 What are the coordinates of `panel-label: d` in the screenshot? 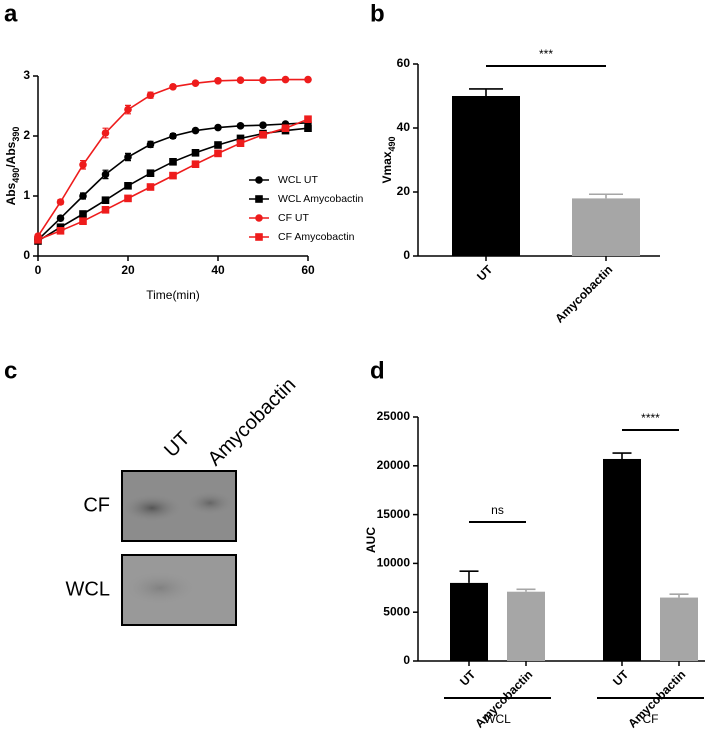 It's located at (377, 370).